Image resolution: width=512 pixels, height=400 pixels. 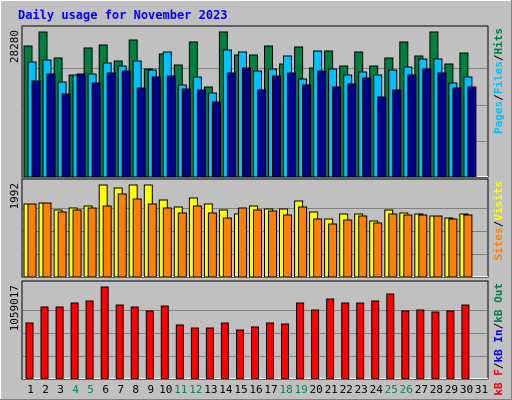 What do you see at coordinates (498, 303) in the screenshot?
I see `legend-entry: kB Out` at bounding box center [498, 303].